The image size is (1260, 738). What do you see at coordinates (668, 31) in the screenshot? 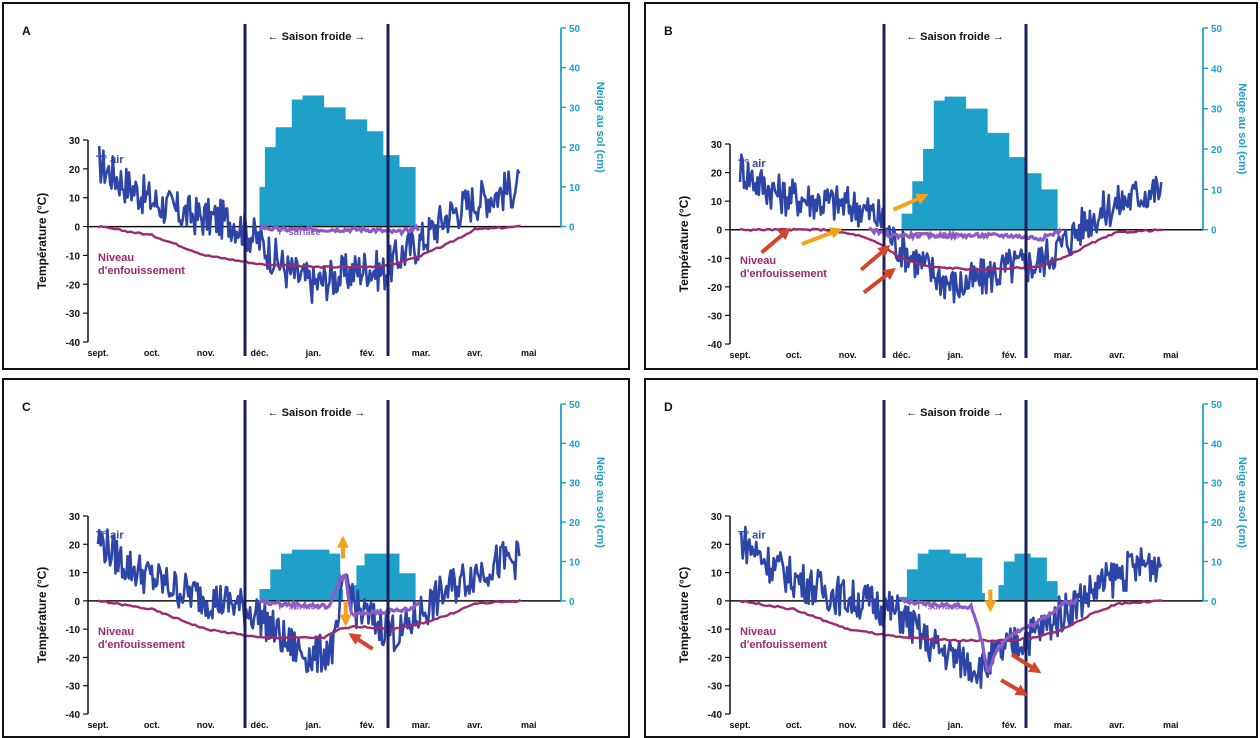
I see `panel-letter: B` at bounding box center [668, 31].